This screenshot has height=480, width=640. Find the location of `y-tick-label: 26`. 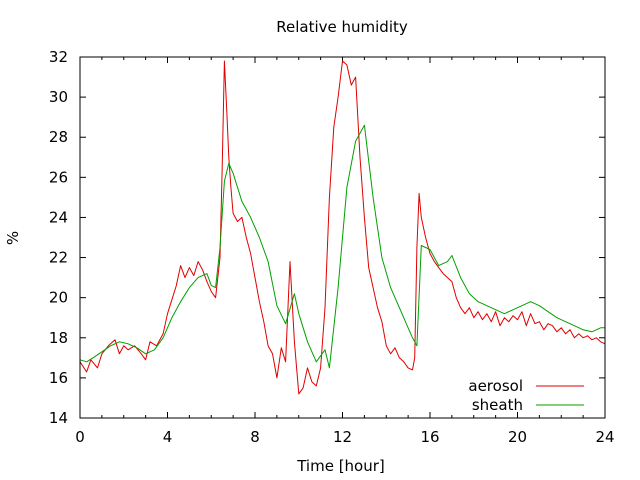

y-tick-label: 26 is located at coordinates (58, 177).